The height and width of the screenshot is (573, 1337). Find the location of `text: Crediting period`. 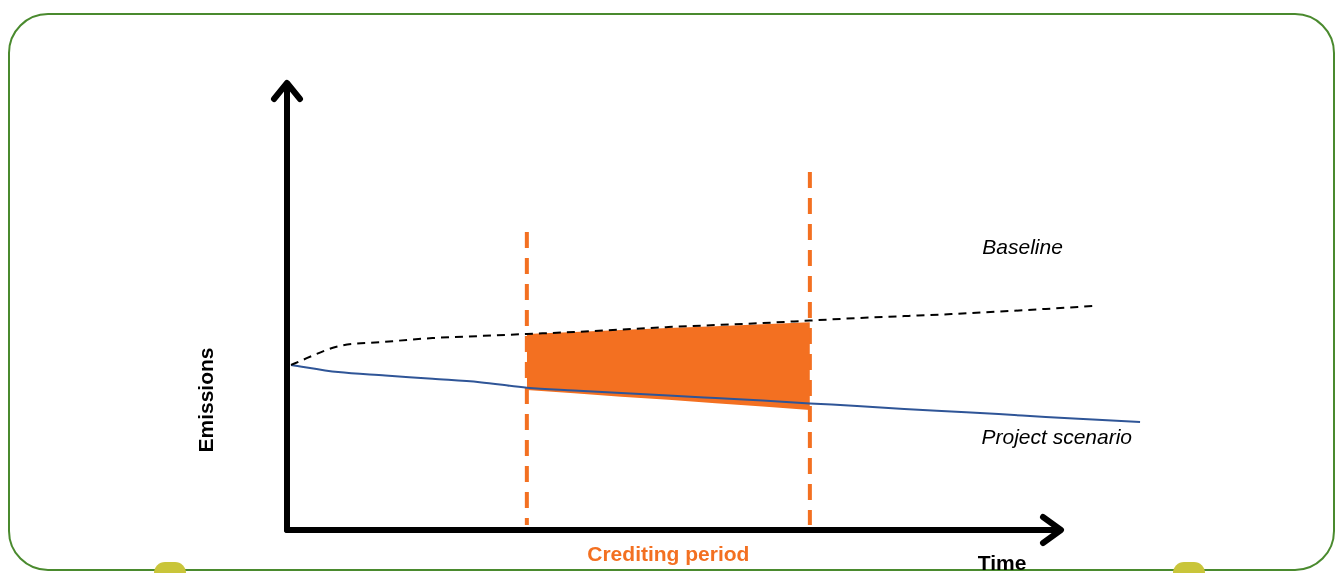

text: Crediting period is located at coordinates (668, 553).